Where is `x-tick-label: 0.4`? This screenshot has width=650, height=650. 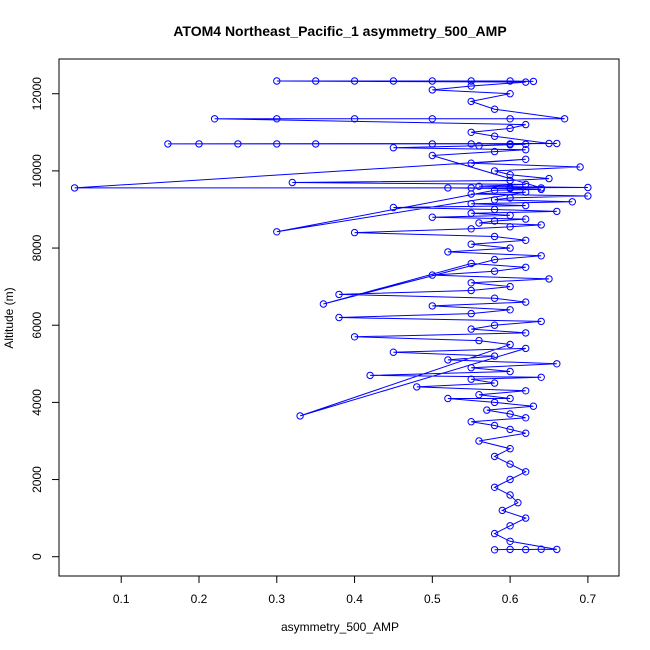
x-tick-label: 0.4 is located at coordinates (354, 599).